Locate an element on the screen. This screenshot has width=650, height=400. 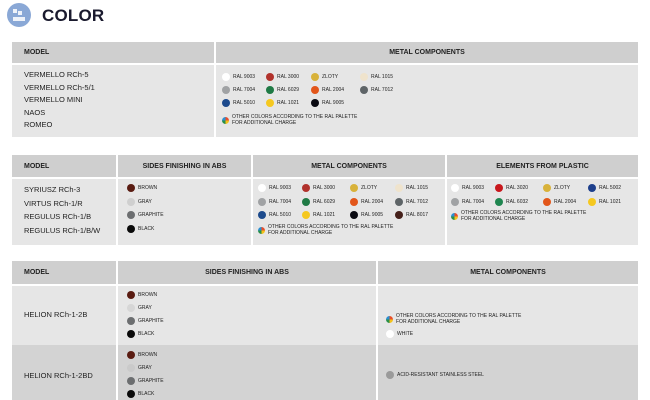
color-swatch: GRAPHITE is located at coordinates (145, 381).